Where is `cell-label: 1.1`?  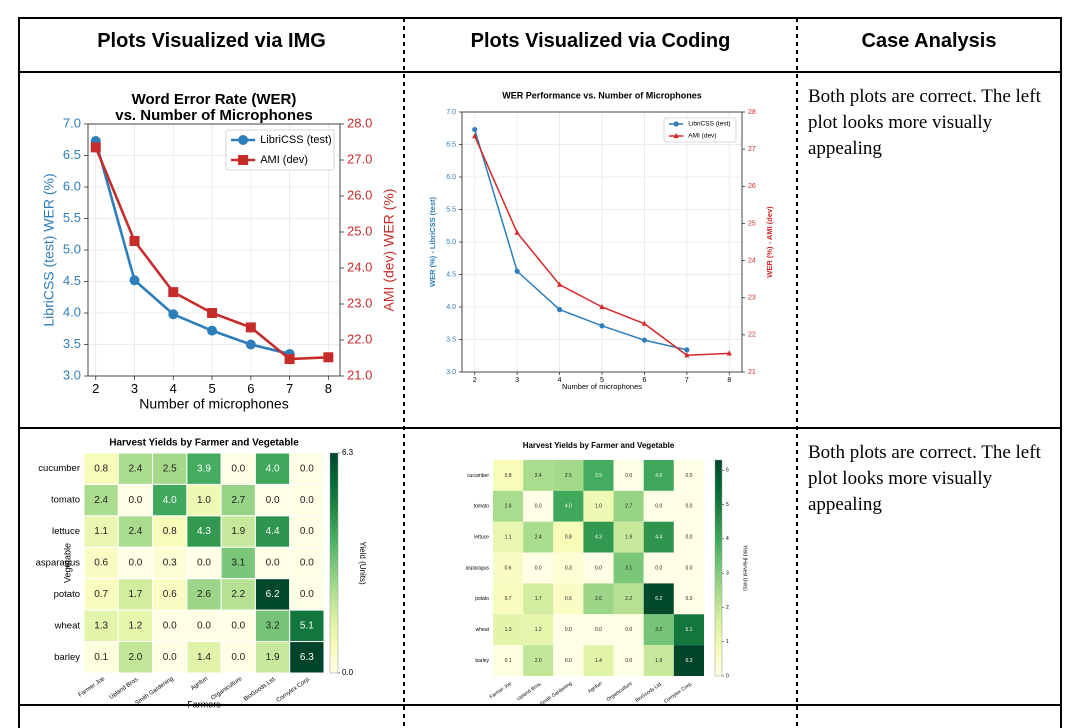
cell-label: 1.1 is located at coordinates (101, 531).